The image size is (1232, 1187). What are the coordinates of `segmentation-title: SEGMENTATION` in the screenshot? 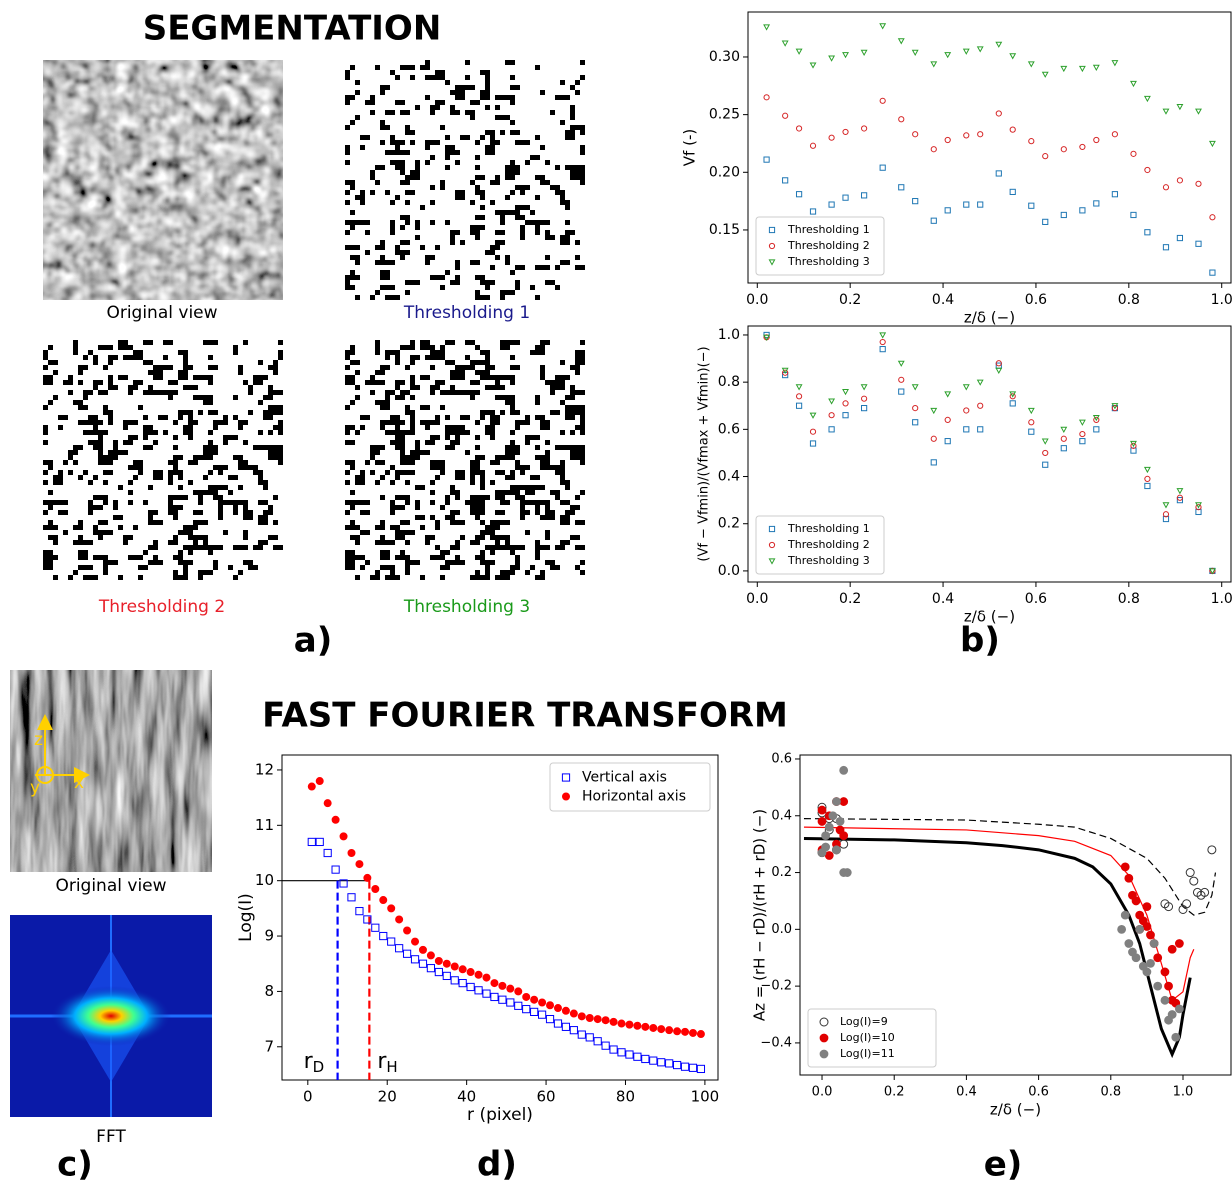 It's located at (292, 29).